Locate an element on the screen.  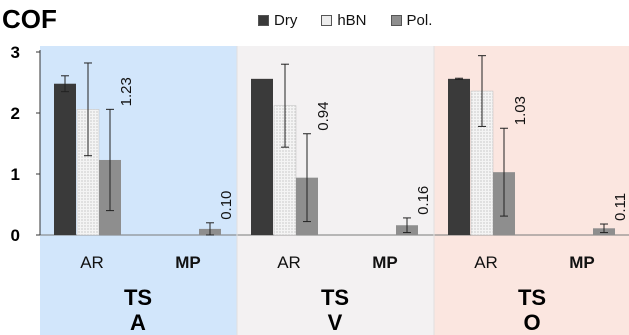
y-tick-label: 0 is located at coordinates (15, 235).